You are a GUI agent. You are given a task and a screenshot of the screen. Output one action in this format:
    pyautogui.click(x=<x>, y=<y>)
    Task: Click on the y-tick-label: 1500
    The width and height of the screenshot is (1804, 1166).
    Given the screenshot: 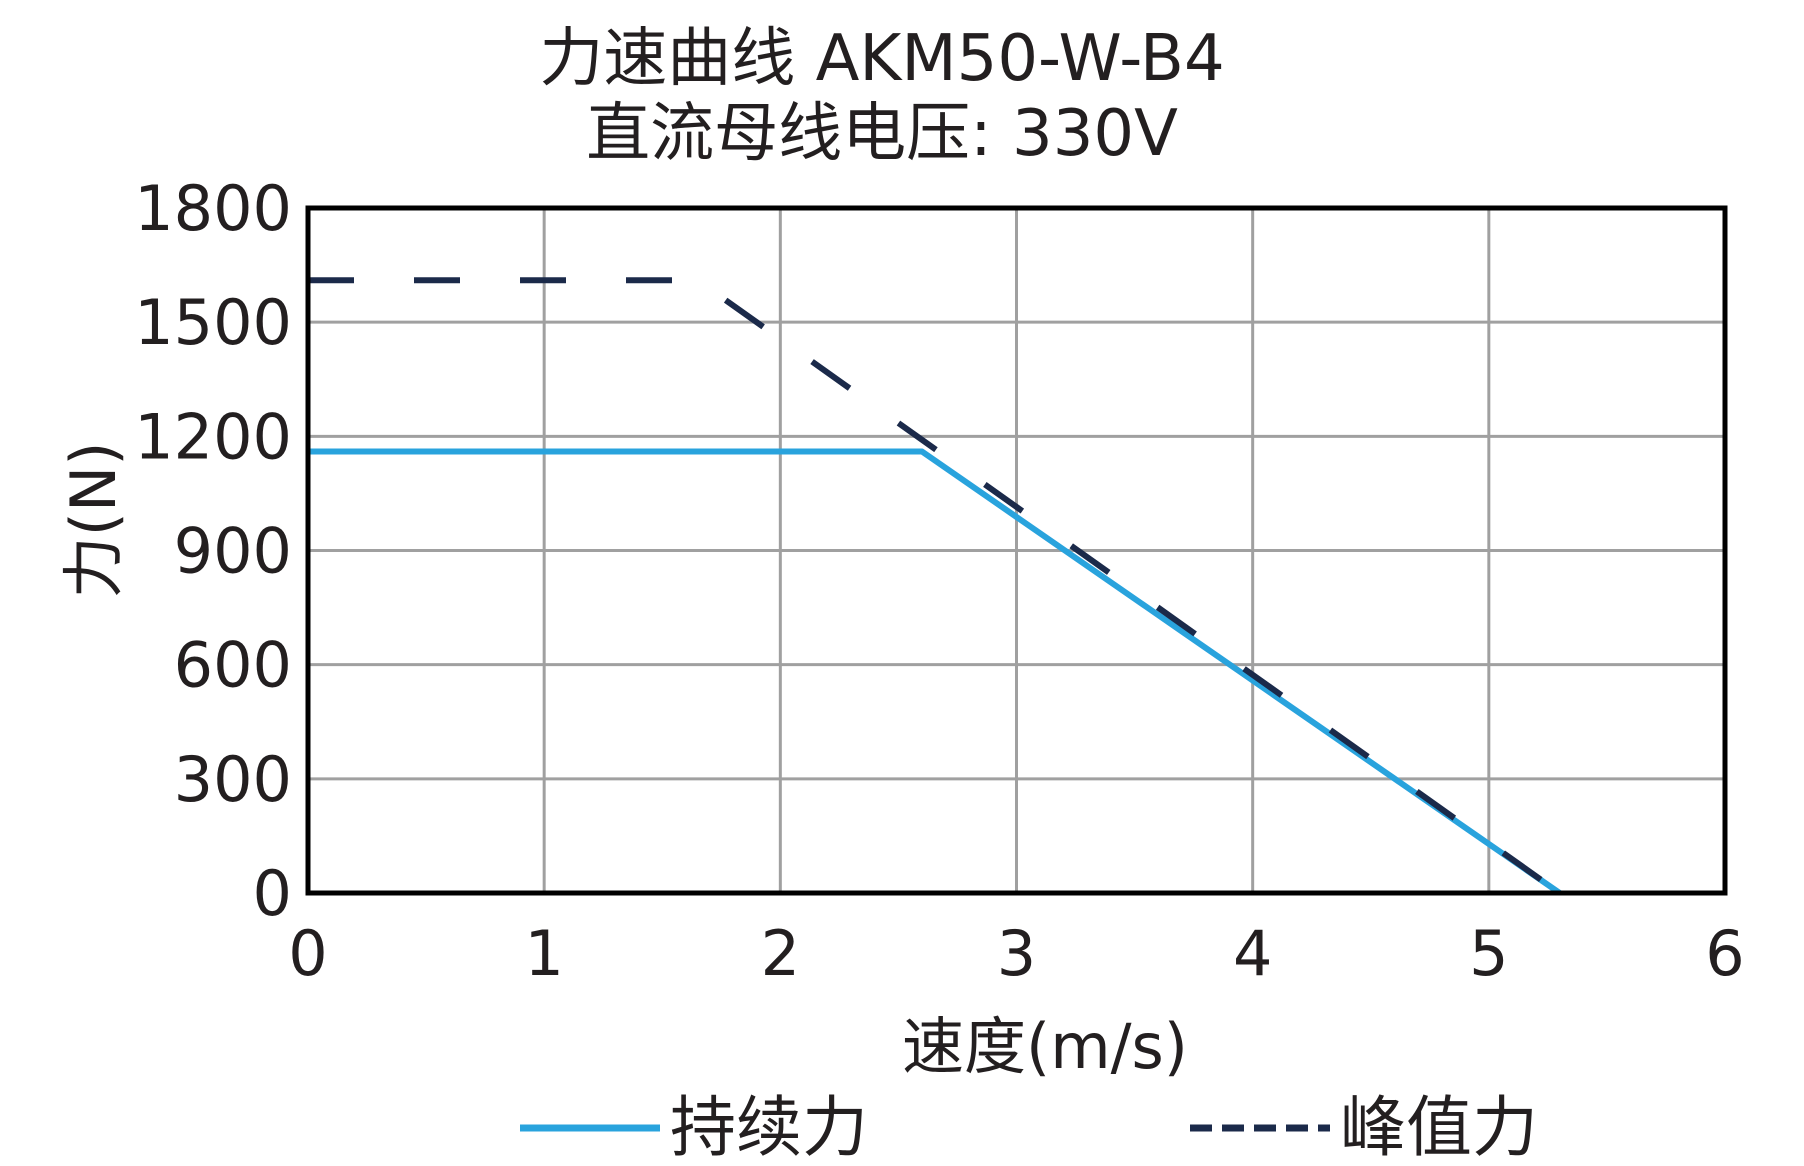 What is the action you would take?
    pyautogui.click(x=213, y=322)
    